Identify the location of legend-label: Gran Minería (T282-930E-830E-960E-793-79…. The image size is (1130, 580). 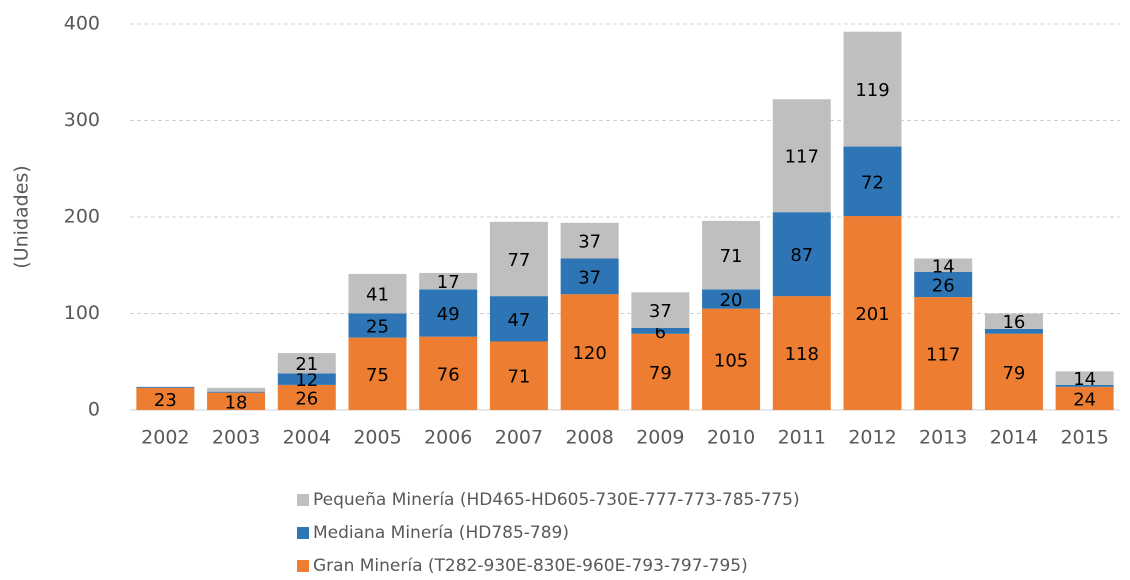
(530, 566).